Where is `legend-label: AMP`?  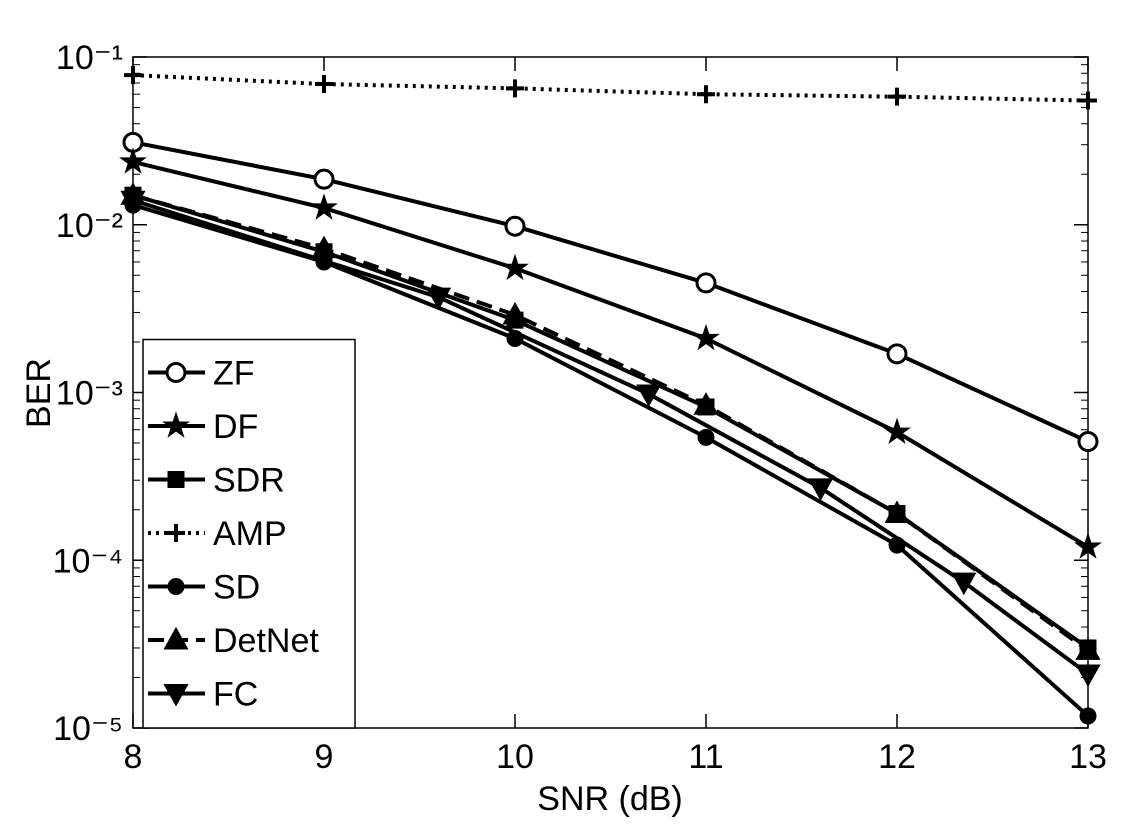
legend-label: AMP is located at coordinates (250, 534).